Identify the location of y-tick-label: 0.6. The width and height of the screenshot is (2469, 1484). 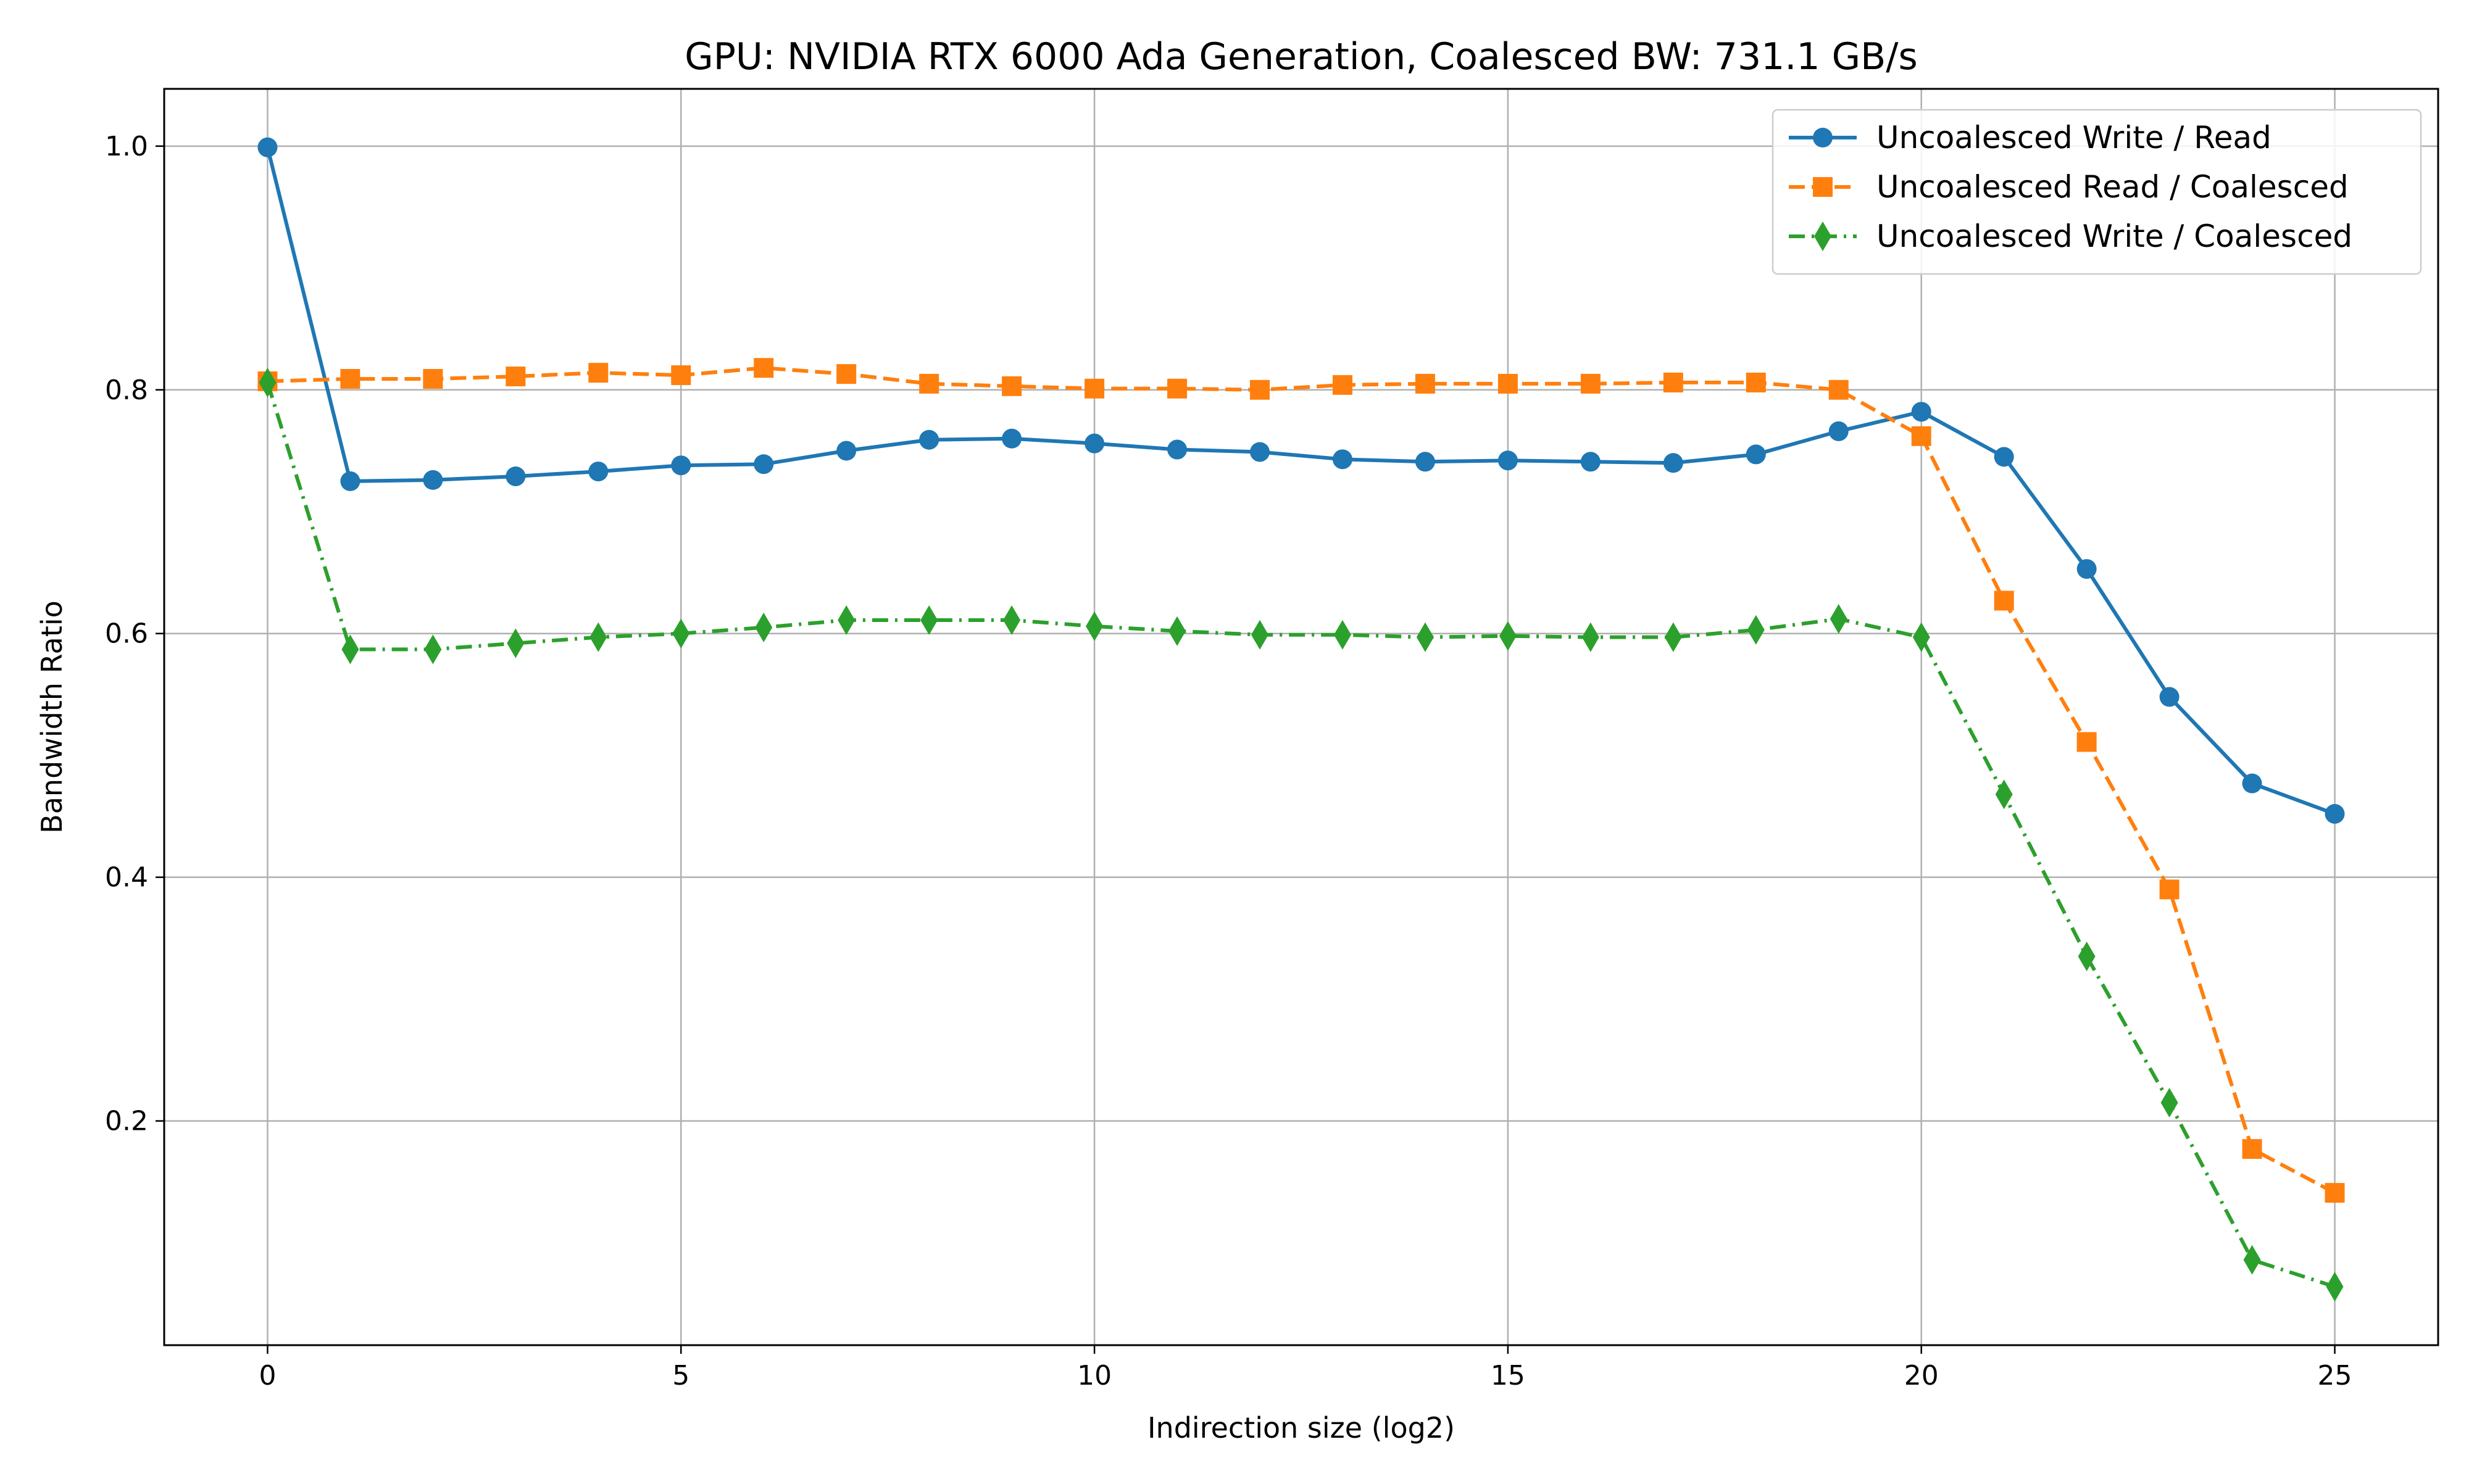
(126, 634).